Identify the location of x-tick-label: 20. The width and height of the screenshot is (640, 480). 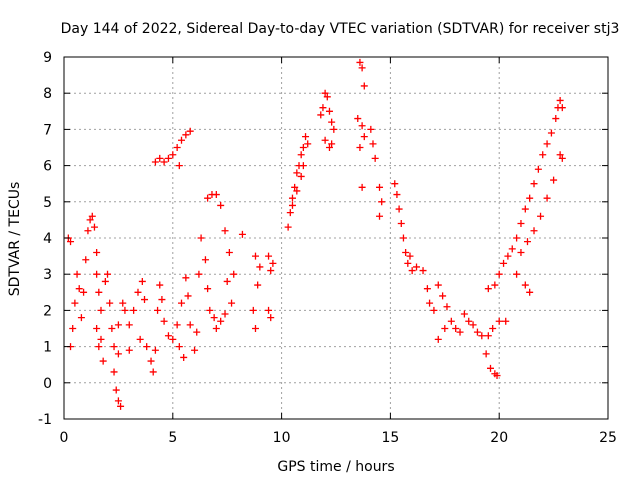
(499, 438).